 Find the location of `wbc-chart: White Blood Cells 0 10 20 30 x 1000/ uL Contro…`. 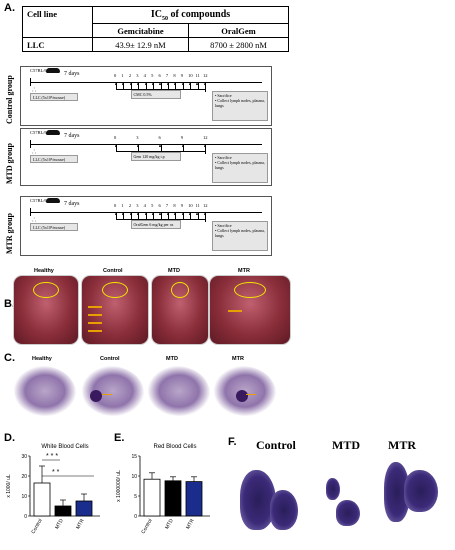

wbc-chart: White Blood Cells 0 10 20 30 x 1000/ uL Contro… is located at coordinates (53, 489).